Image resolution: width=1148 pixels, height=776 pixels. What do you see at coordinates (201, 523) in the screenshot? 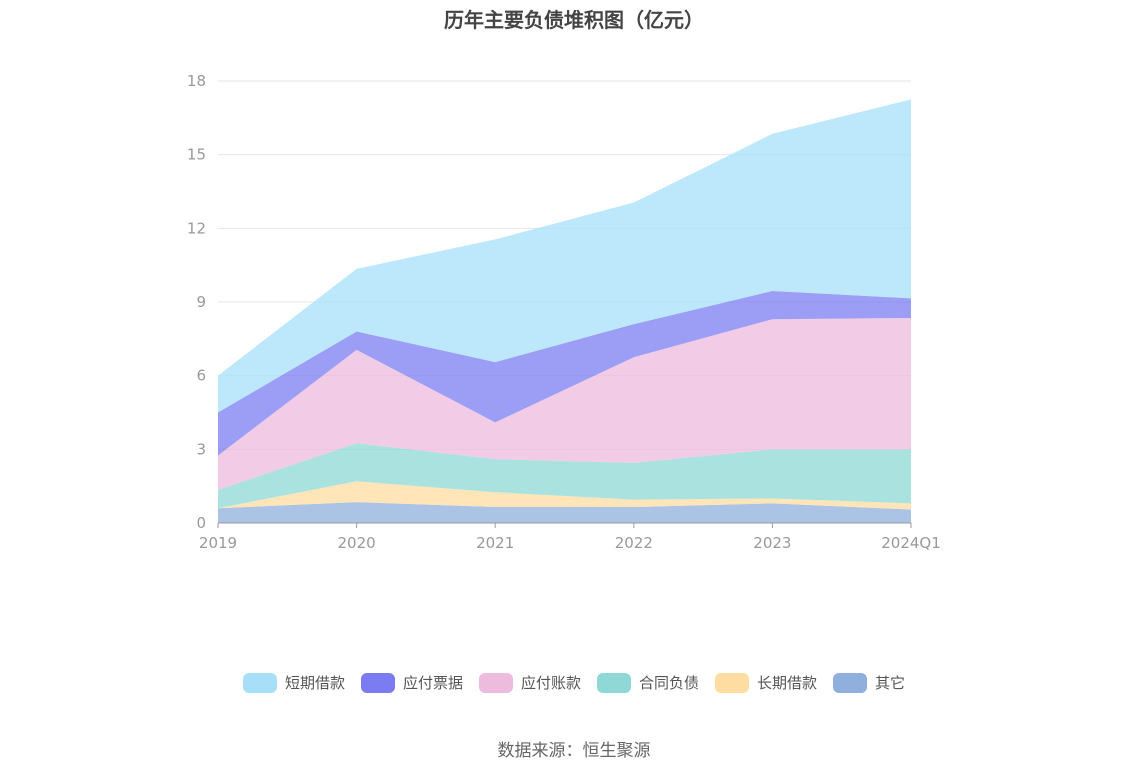
I see `y-tick-label: 0` at bounding box center [201, 523].